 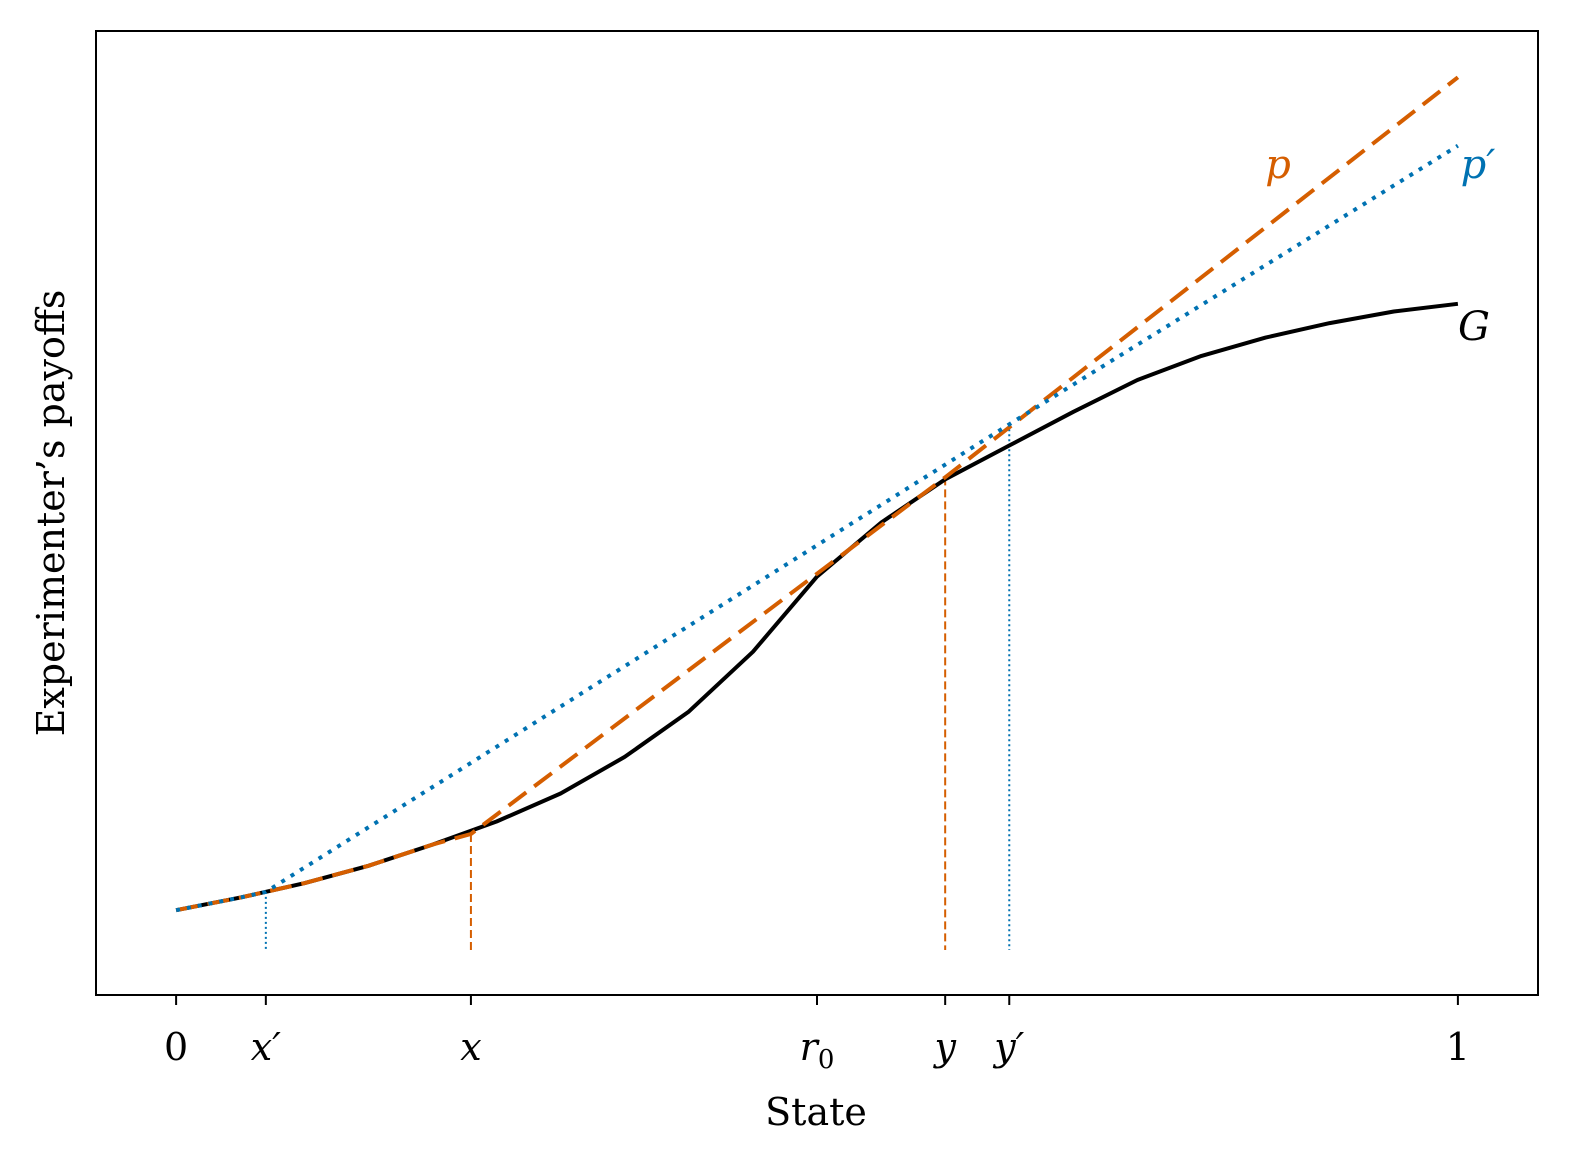 What do you see at coordinates (266, 1047) in the screenshot?
I see `x-tick-label: x′` at bounding box center [266, 1047].